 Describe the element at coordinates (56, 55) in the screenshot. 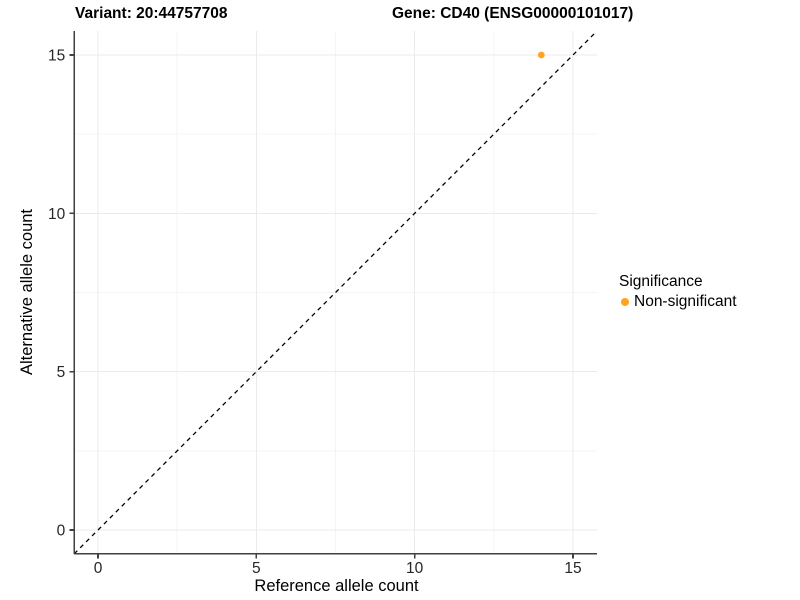

I see `y-tick-label: 15` at that location.